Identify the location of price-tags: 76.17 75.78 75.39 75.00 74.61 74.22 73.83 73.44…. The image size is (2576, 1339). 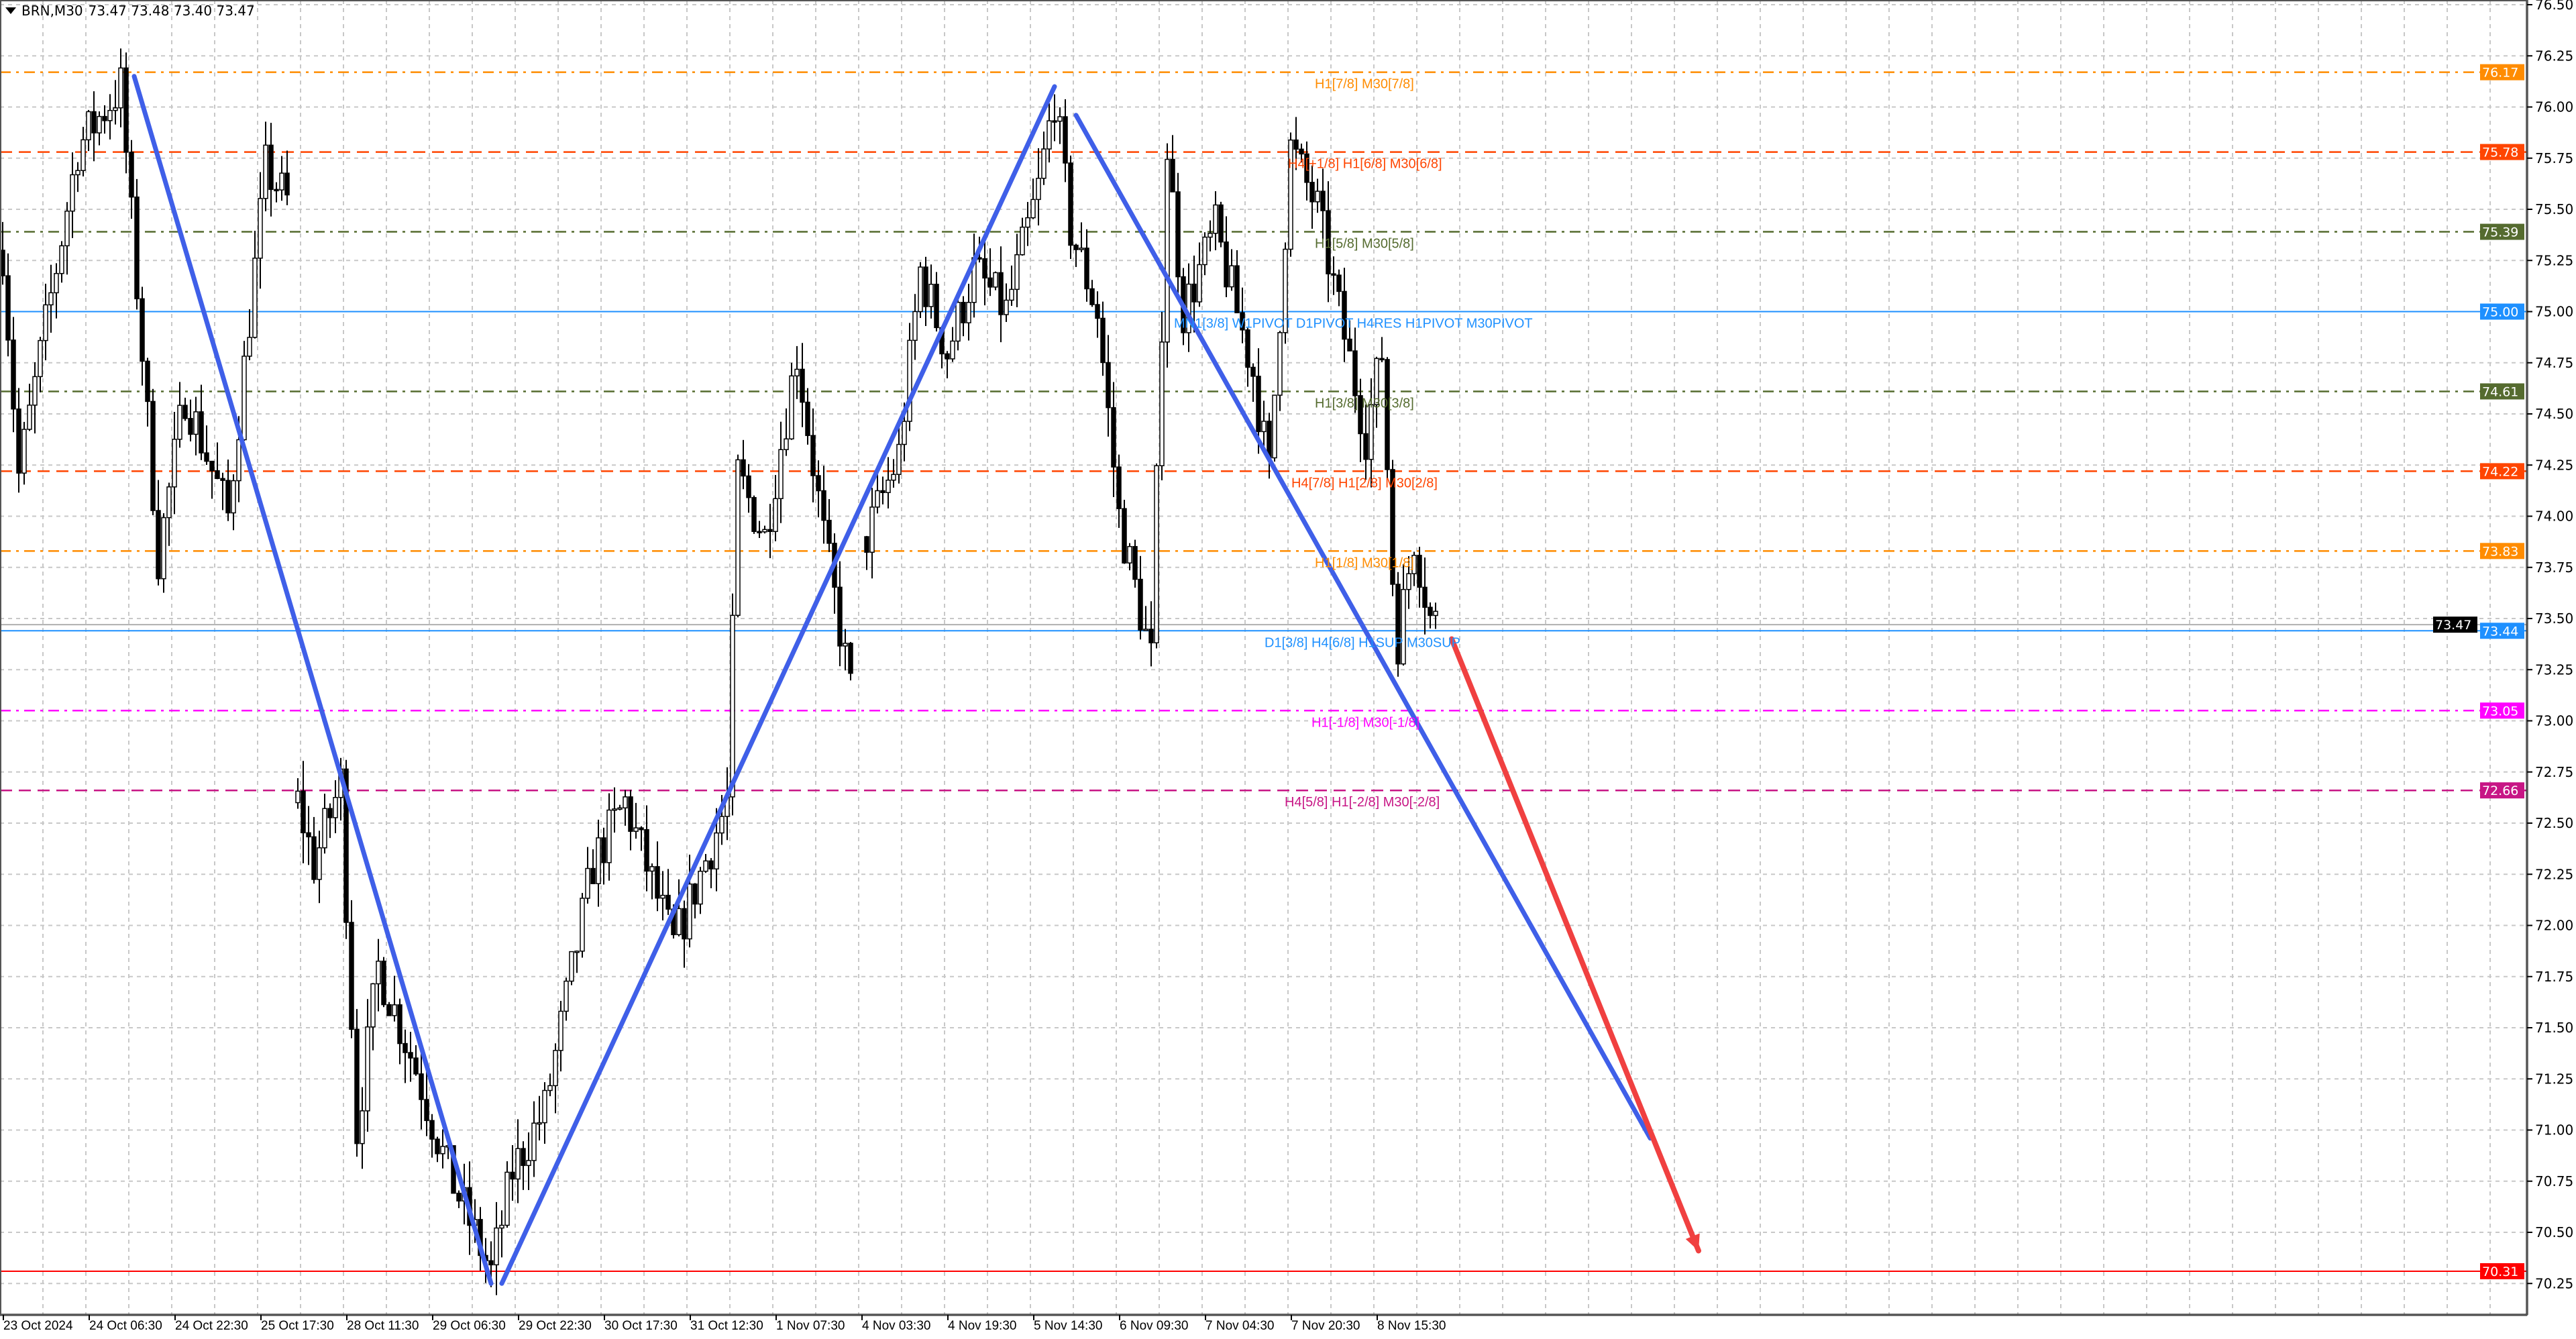
(2478, 671).